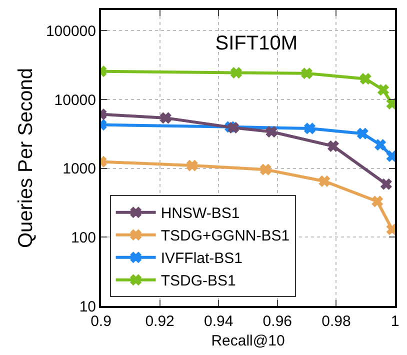 The image size is (407, 355). Describe the element at coordinates (248, 341) in the screenshot. I see `x-axis-title: Recall@10` at that location.